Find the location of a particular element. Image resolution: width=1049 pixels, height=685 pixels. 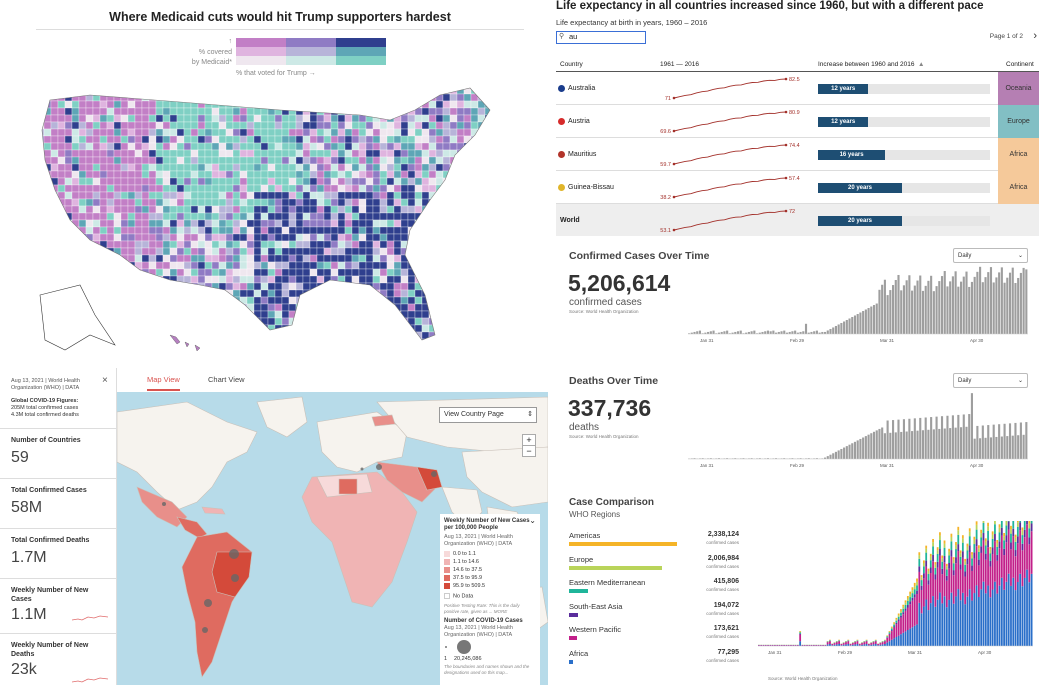

country-search-input: ⚲ au is located at coordinates (601, 37).